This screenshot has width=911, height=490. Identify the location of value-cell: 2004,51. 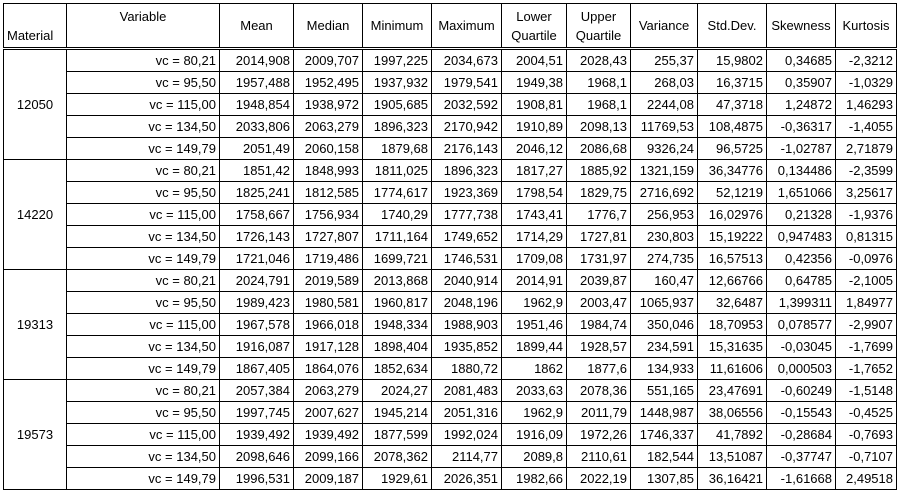
(534, 60).